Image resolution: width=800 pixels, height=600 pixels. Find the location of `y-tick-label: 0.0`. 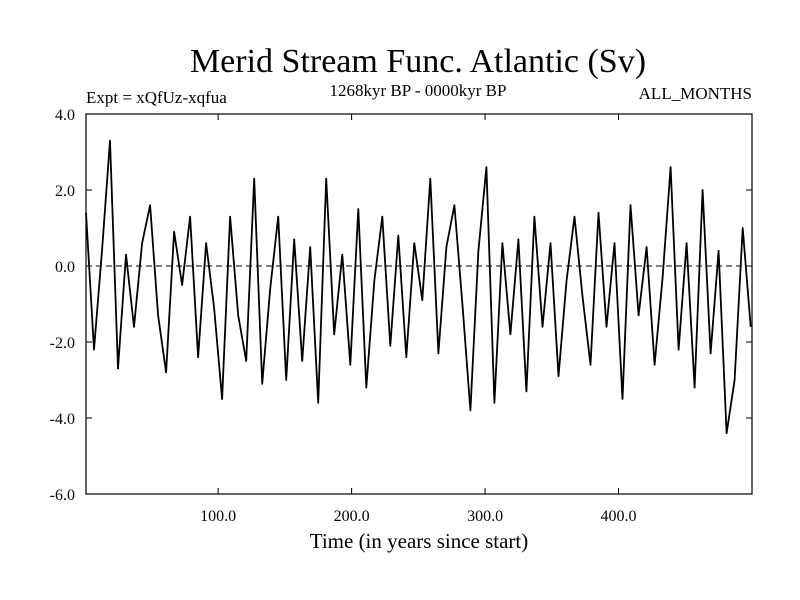

y-tick-label: 0.0 is located at coordinates (65, 267).